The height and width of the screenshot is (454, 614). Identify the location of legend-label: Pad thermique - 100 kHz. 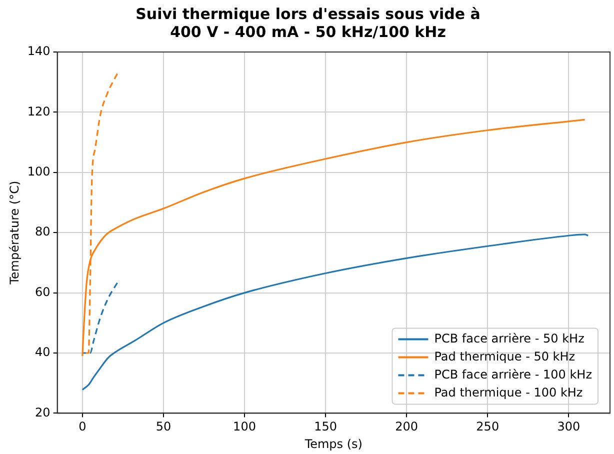
(508, 392).